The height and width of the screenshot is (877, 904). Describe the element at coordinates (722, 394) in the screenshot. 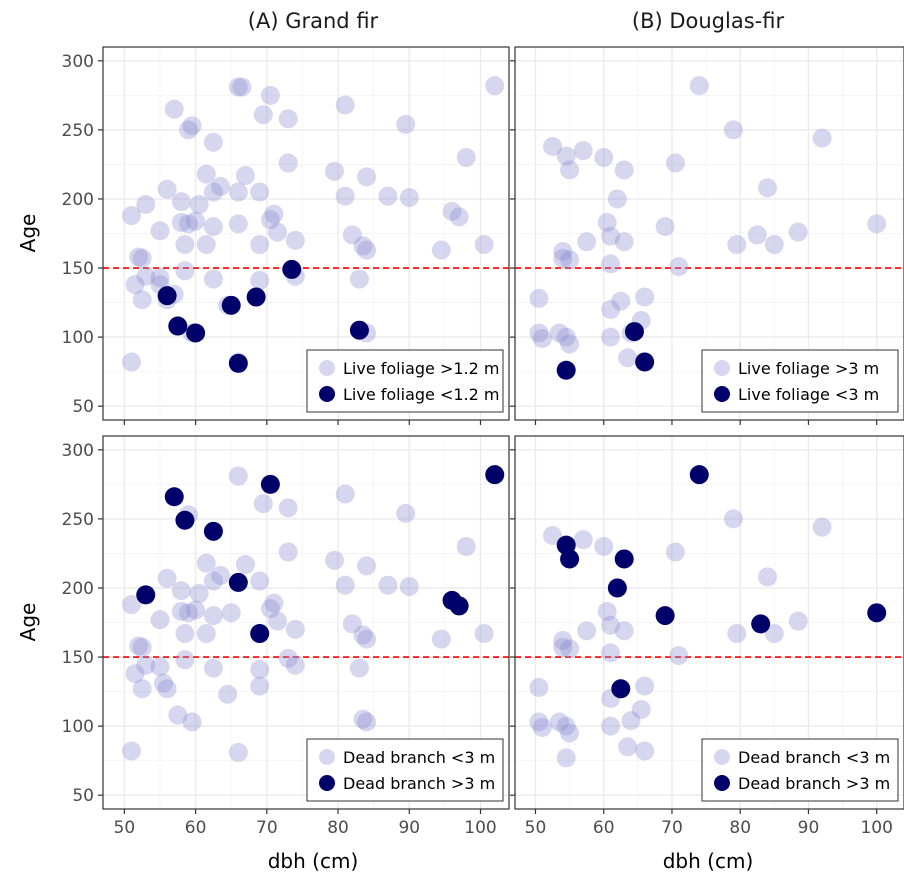

I see `legend-marker-dark` at that location.